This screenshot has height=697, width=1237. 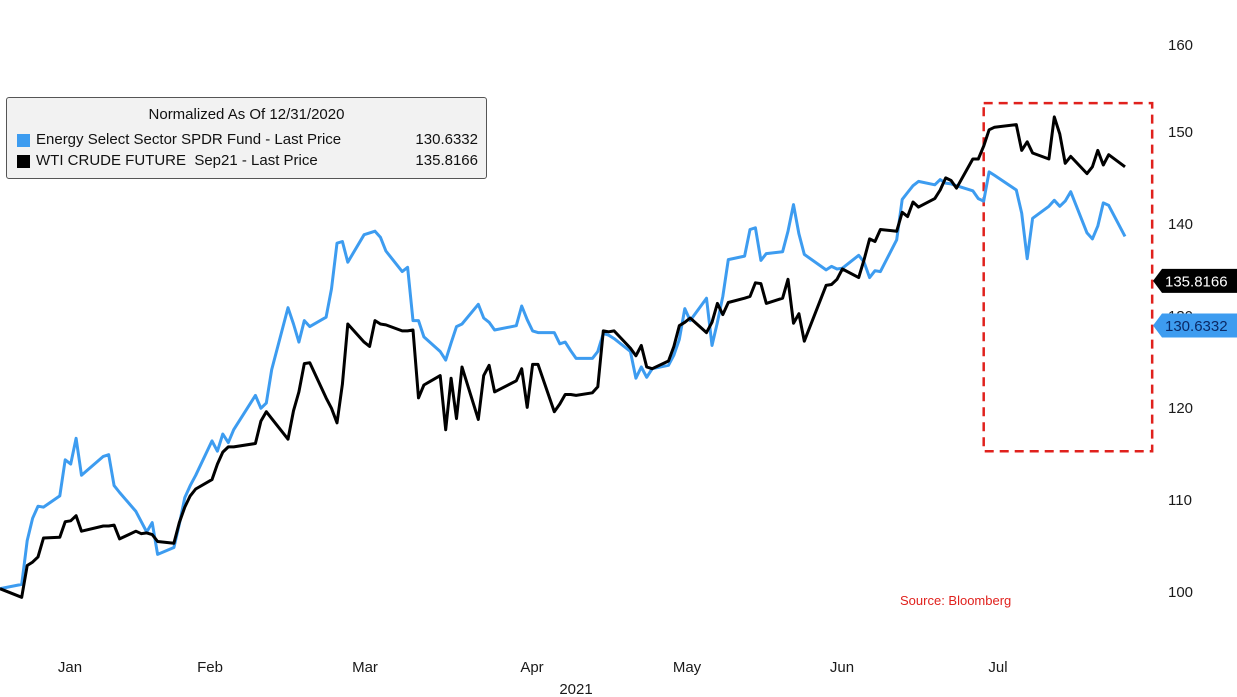 What do you see at coordinates (446, 139) in the screenshot?
I see `legend-item-value: 130.6332` at bounding box center [446, 139].